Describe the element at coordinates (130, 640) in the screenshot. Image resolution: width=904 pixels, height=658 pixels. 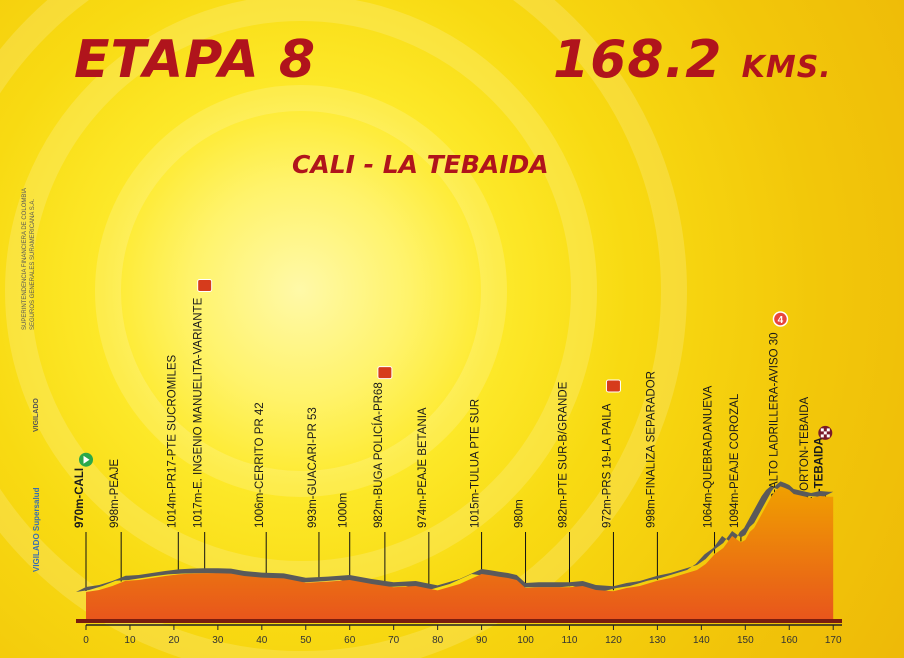
I see `x-tick-label: 10` at that location.